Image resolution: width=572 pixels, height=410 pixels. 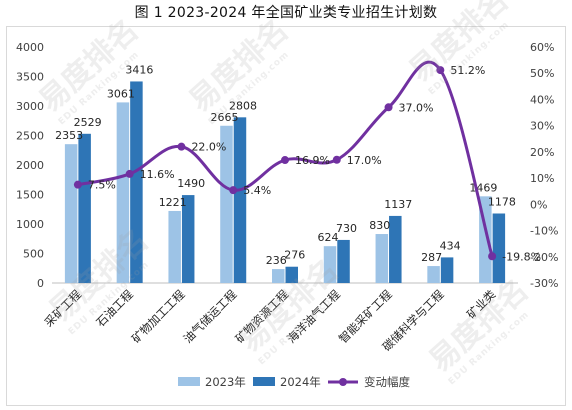 I want to click on bar-2024-value-label: 730, so click(x=346, y=228).